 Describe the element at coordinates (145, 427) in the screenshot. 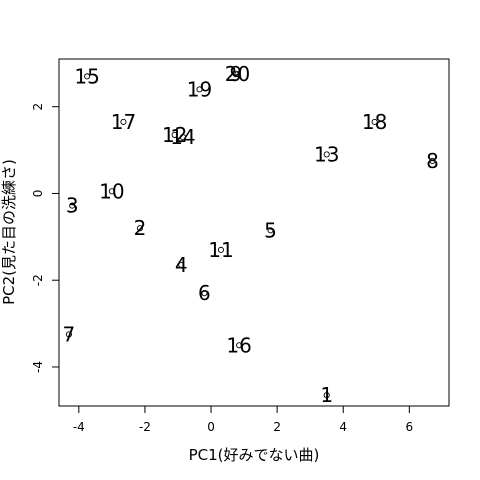

I see `x-tick-label: -2` at that location.